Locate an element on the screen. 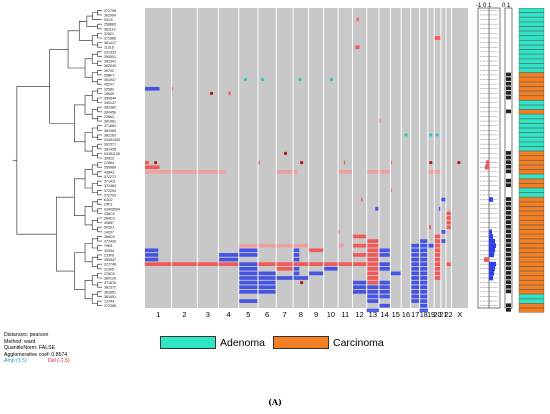  sample-label: 350644 is located at coordinates (110, 99).